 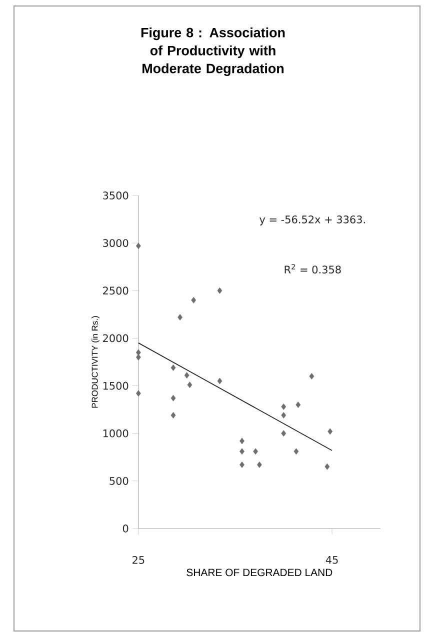 What do you see at coordinates (312, 220) in the screenshot?
I see `annotation: y = -56.52x + 3363.` at bounding box center [312, 220].